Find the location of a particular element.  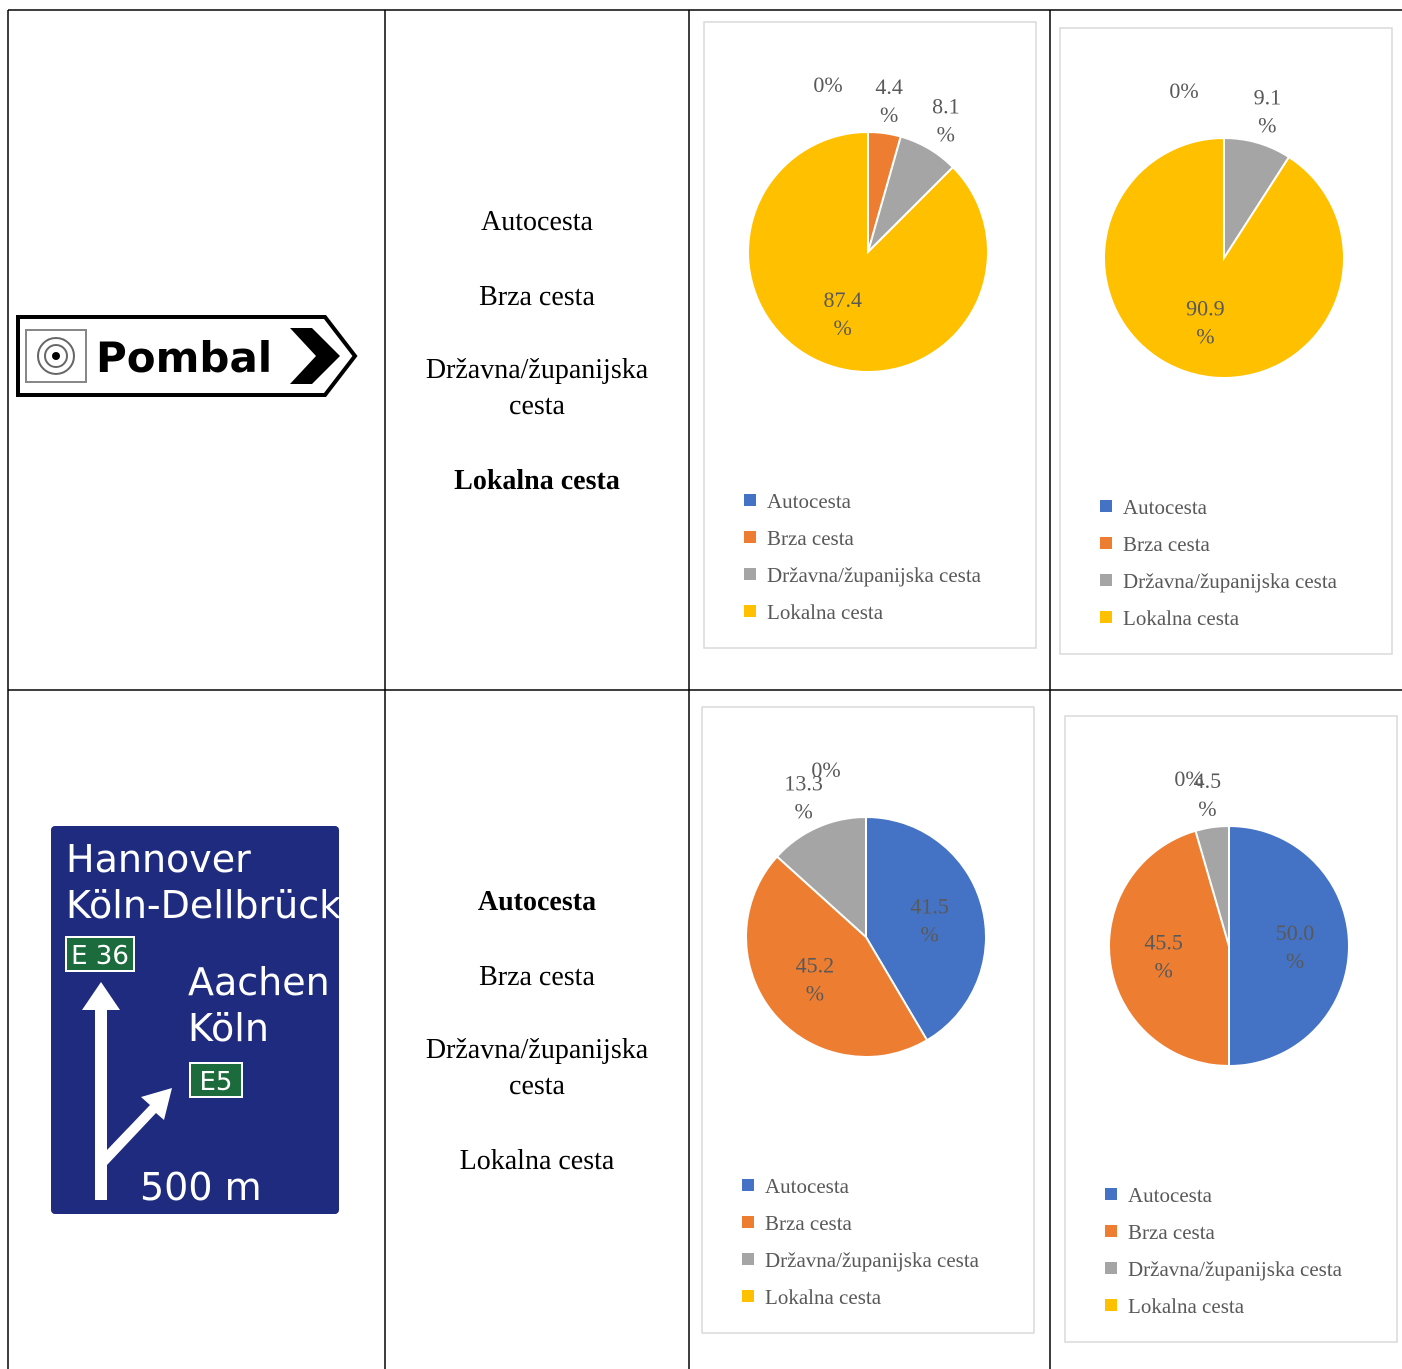

route-number: E5 is located at coordinates (216, 1082).